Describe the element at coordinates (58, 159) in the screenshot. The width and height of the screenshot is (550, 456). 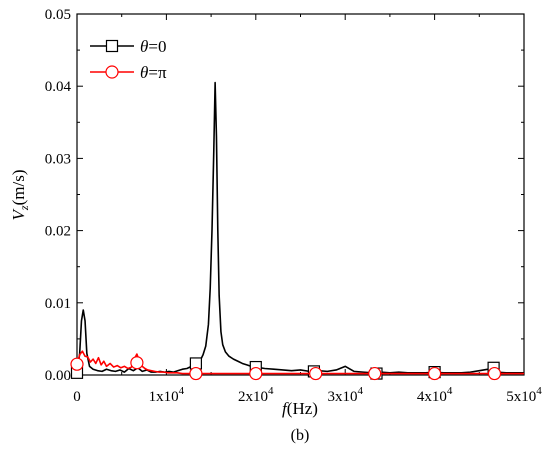
I see `y-tick-label: 0.03` at that location.